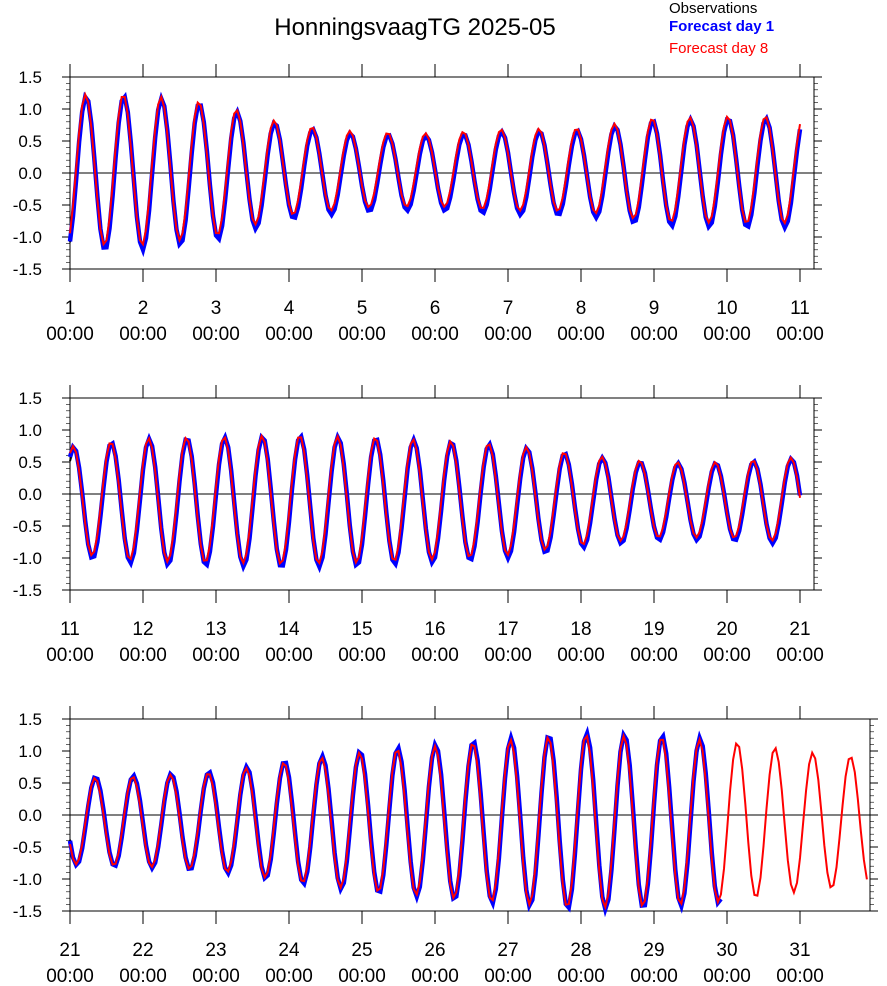  I want to click on x-tick-label-day: 12, so click(142, 629).